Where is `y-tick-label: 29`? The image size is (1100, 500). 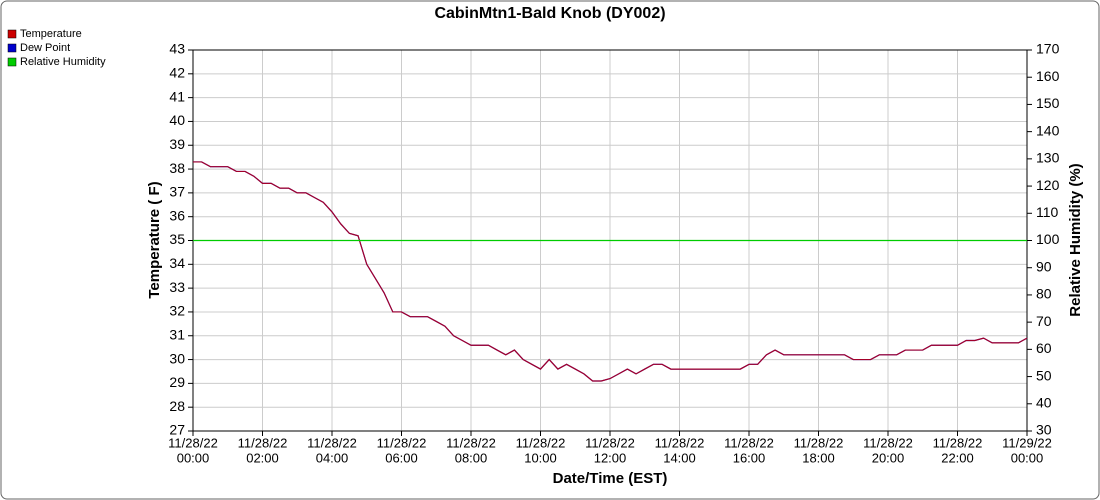 y-tick-label: 29 is located at coordinates (177, 382).